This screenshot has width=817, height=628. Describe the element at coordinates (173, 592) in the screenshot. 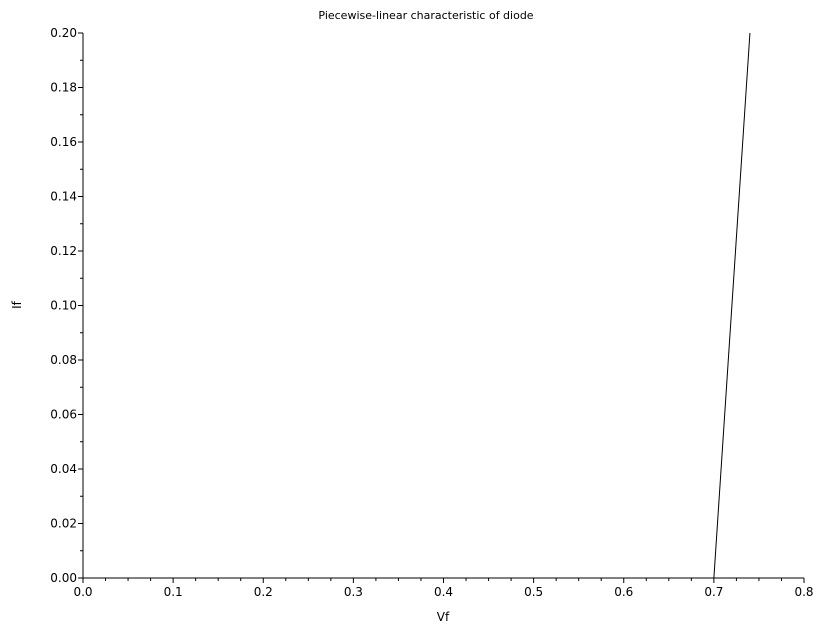

I see `x-tick-label: 0.1` at that location.